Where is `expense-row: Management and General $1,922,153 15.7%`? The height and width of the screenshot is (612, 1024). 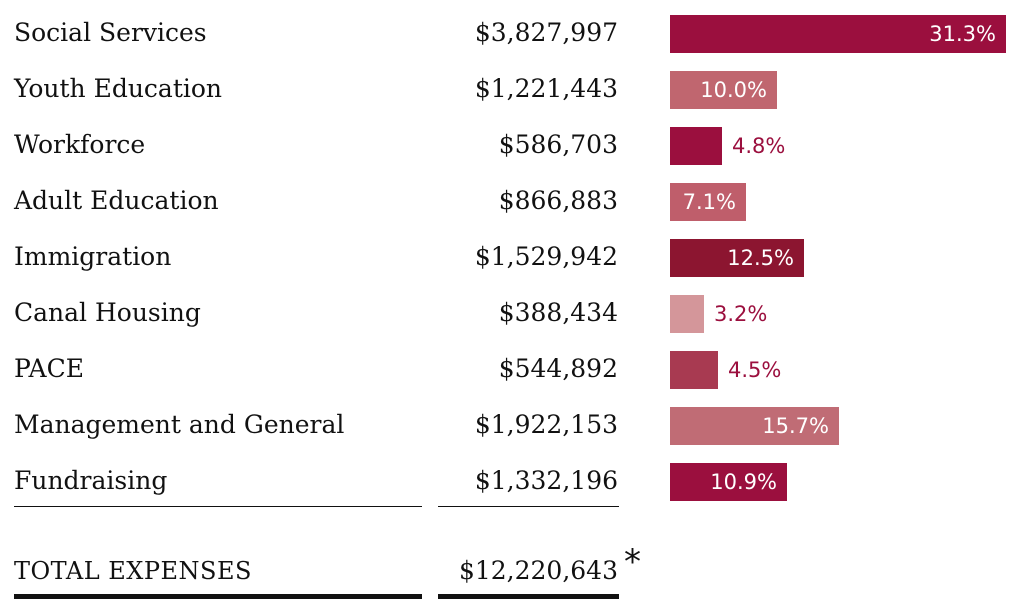 expense-row: Management and General $1,922,153 15.7% is located at coordinates (512, 424).